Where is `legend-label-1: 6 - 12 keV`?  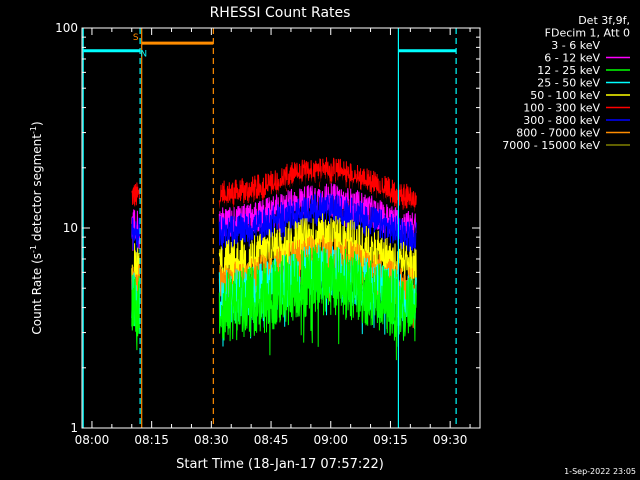
legend-label-1: 6 - 12 keV is located at coordinates (572, 58).